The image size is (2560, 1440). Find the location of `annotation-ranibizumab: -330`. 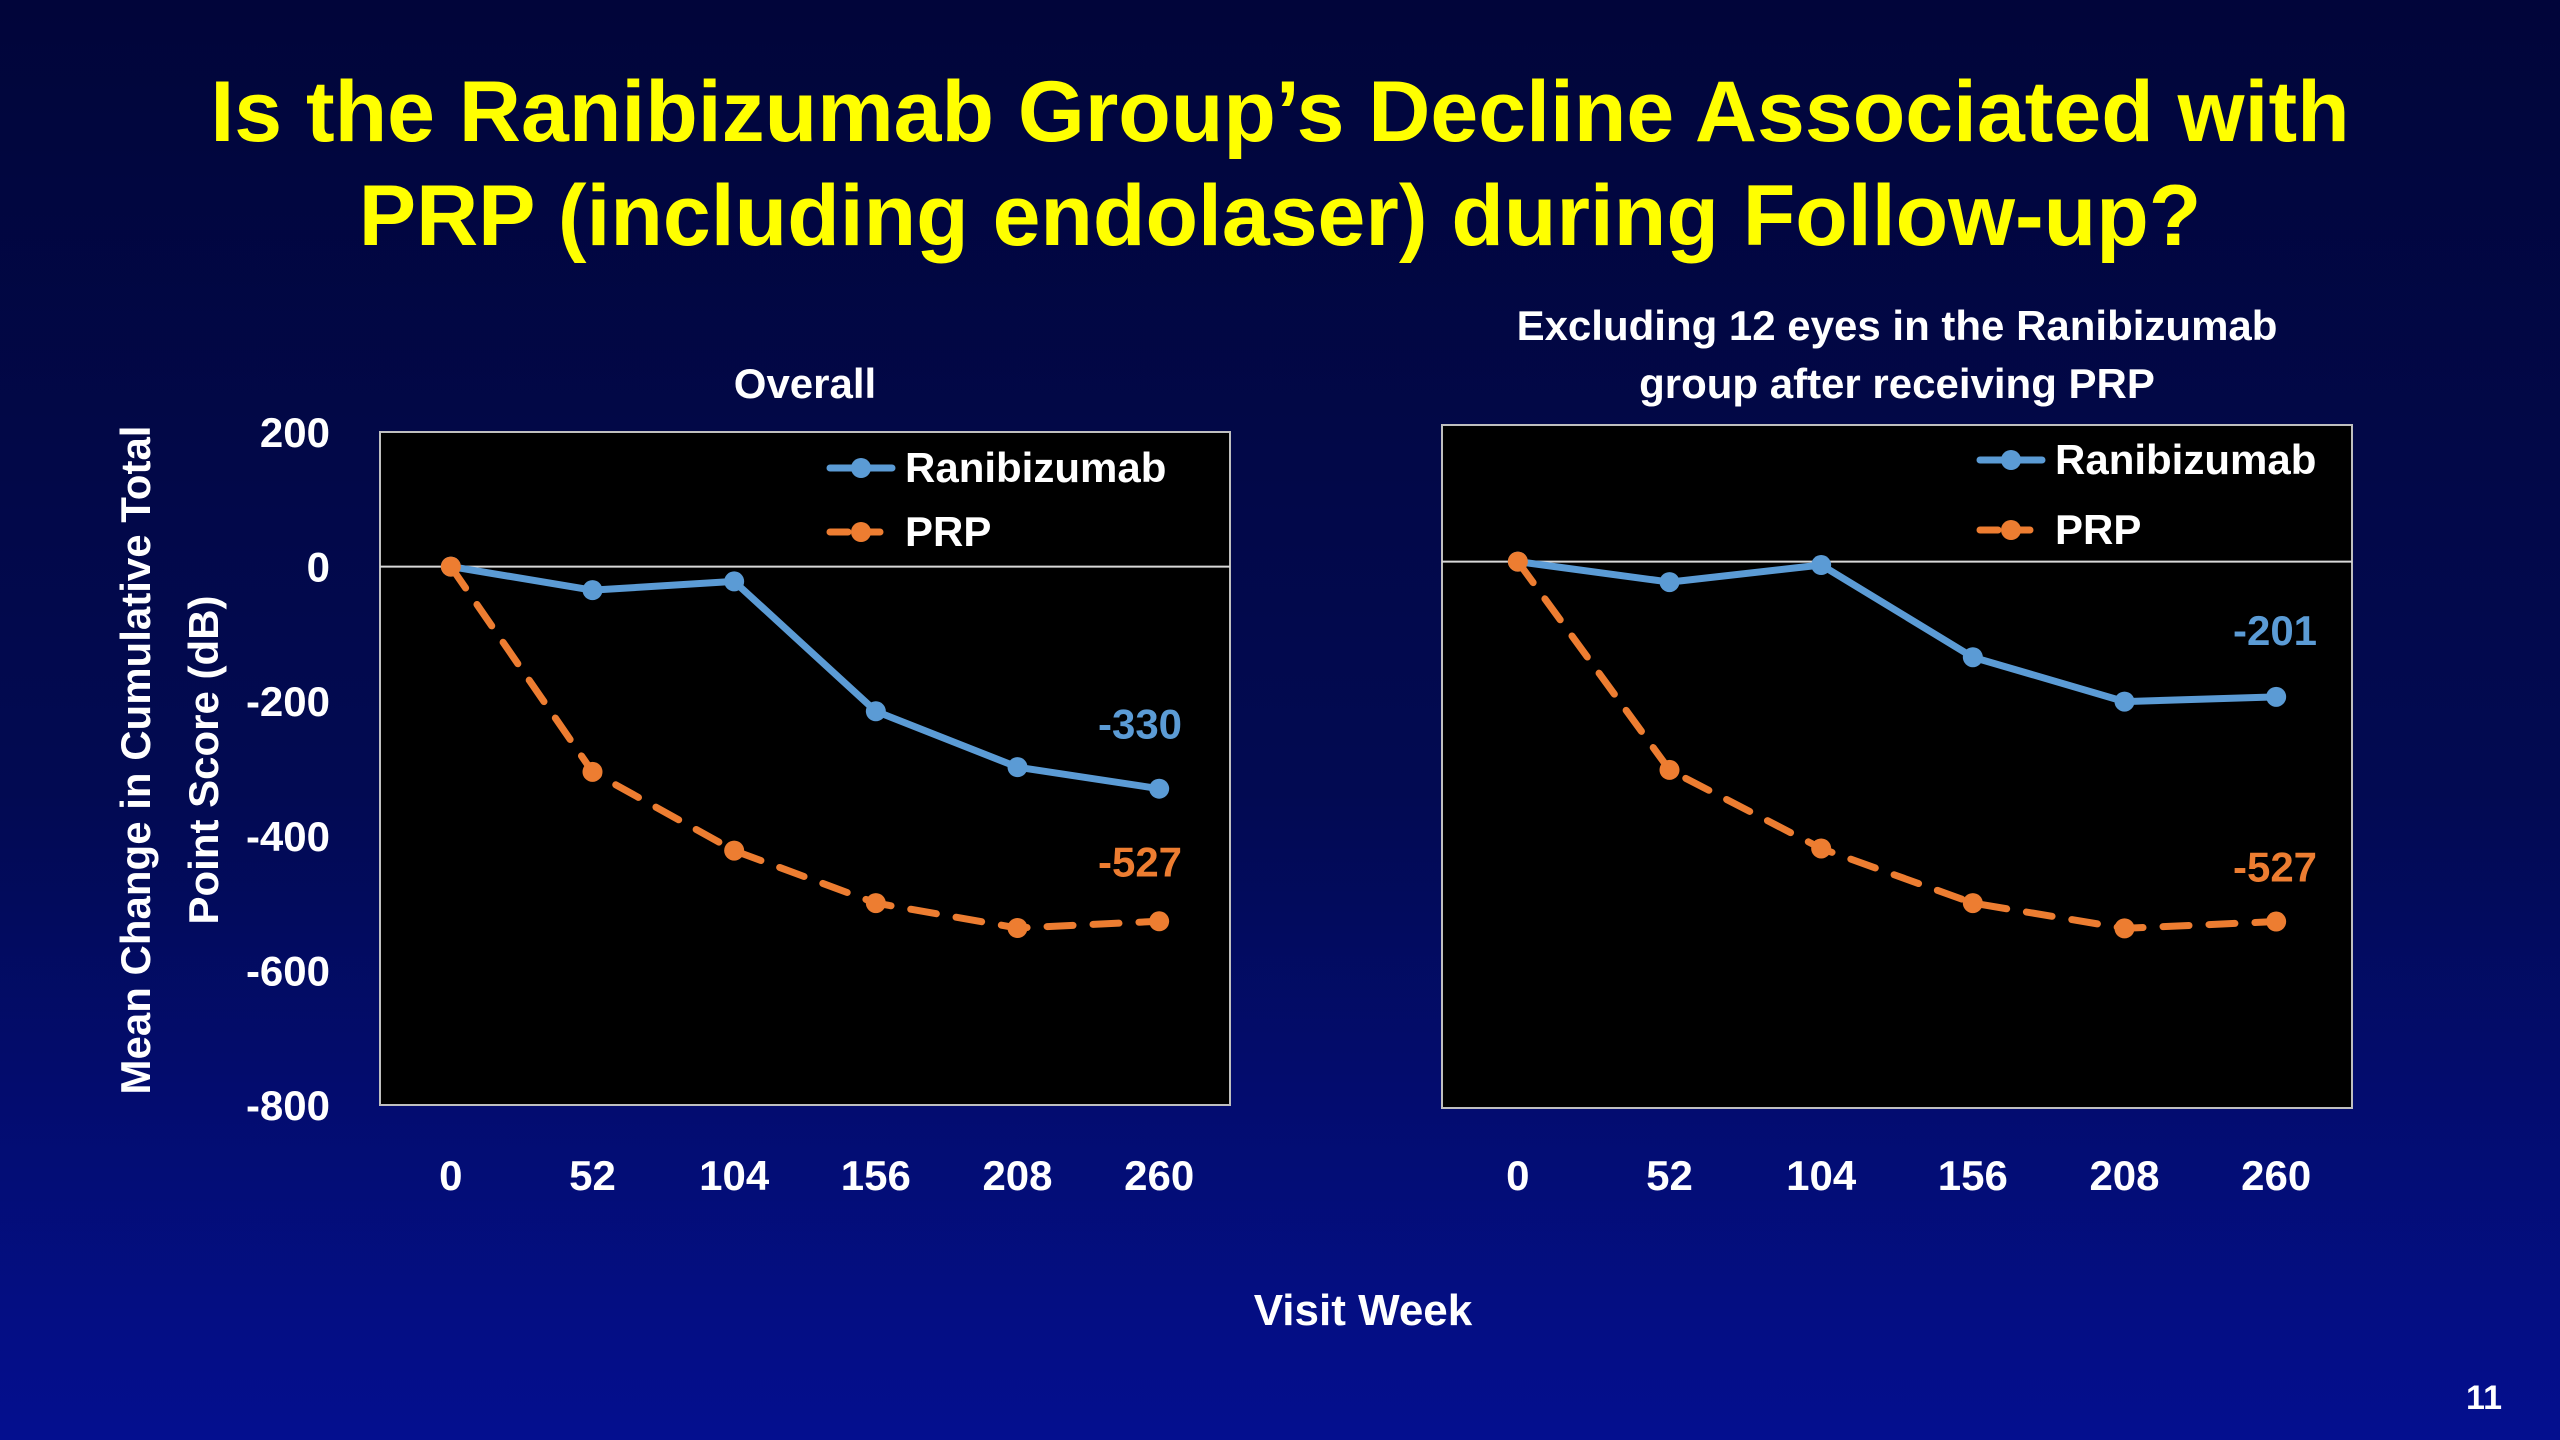

annotation-ranibizumab: -330 is located at coordinates (1140, 724).